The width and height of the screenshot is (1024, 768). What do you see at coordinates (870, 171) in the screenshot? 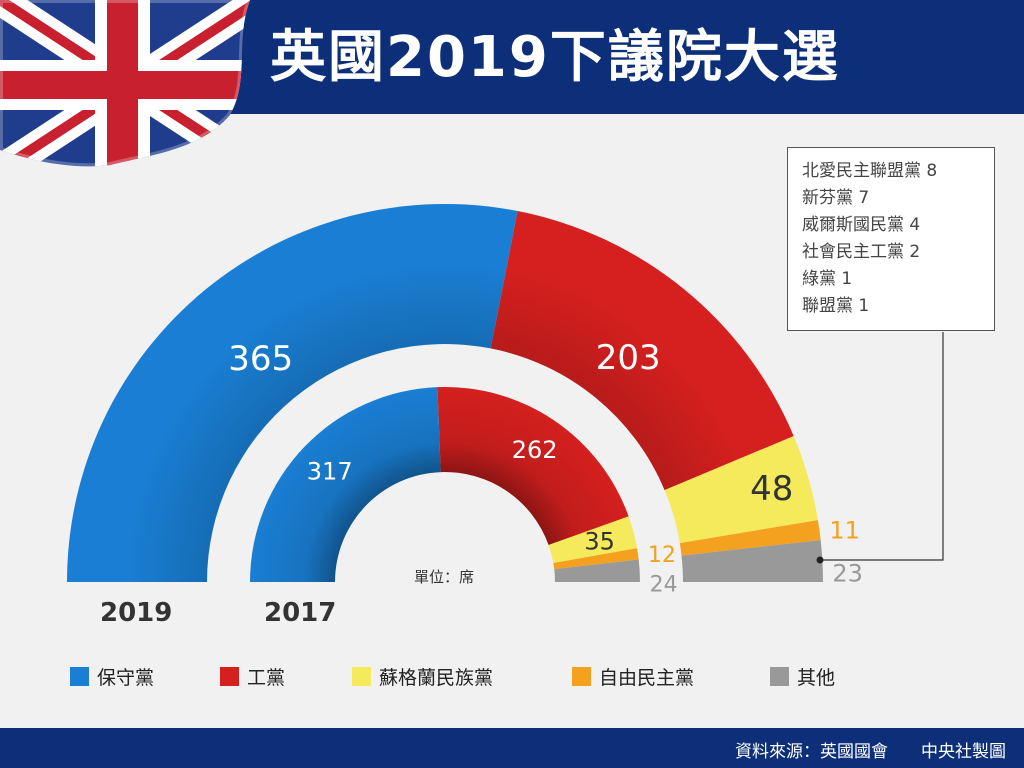
I see `others-note-line: 北愛民主聯盟黨 8` at bounding box center [870, 171].